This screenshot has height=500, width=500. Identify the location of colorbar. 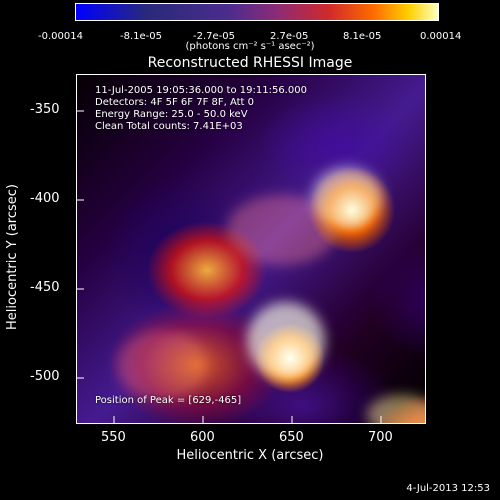
(257, 12).